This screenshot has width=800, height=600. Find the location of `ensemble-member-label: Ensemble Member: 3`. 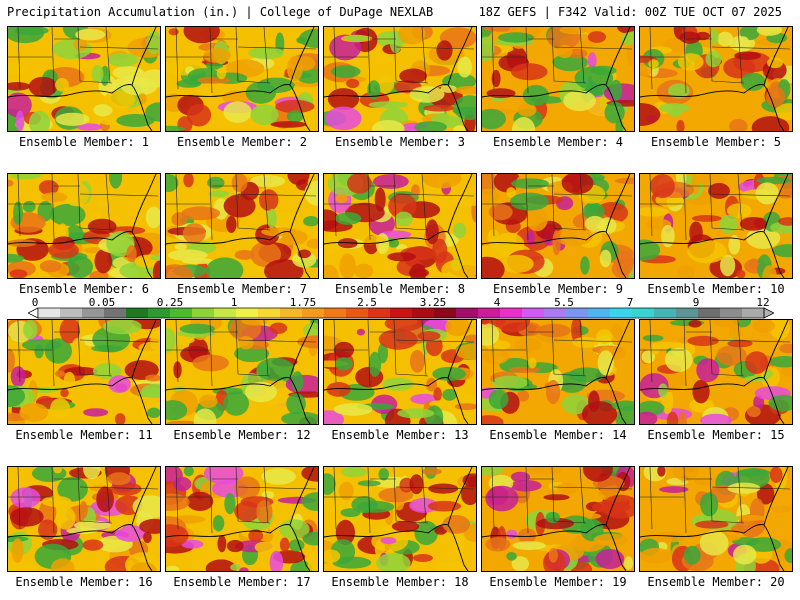

ensemble-member-label: Ensemble Member: 3 is located at coordinates (400, 142).